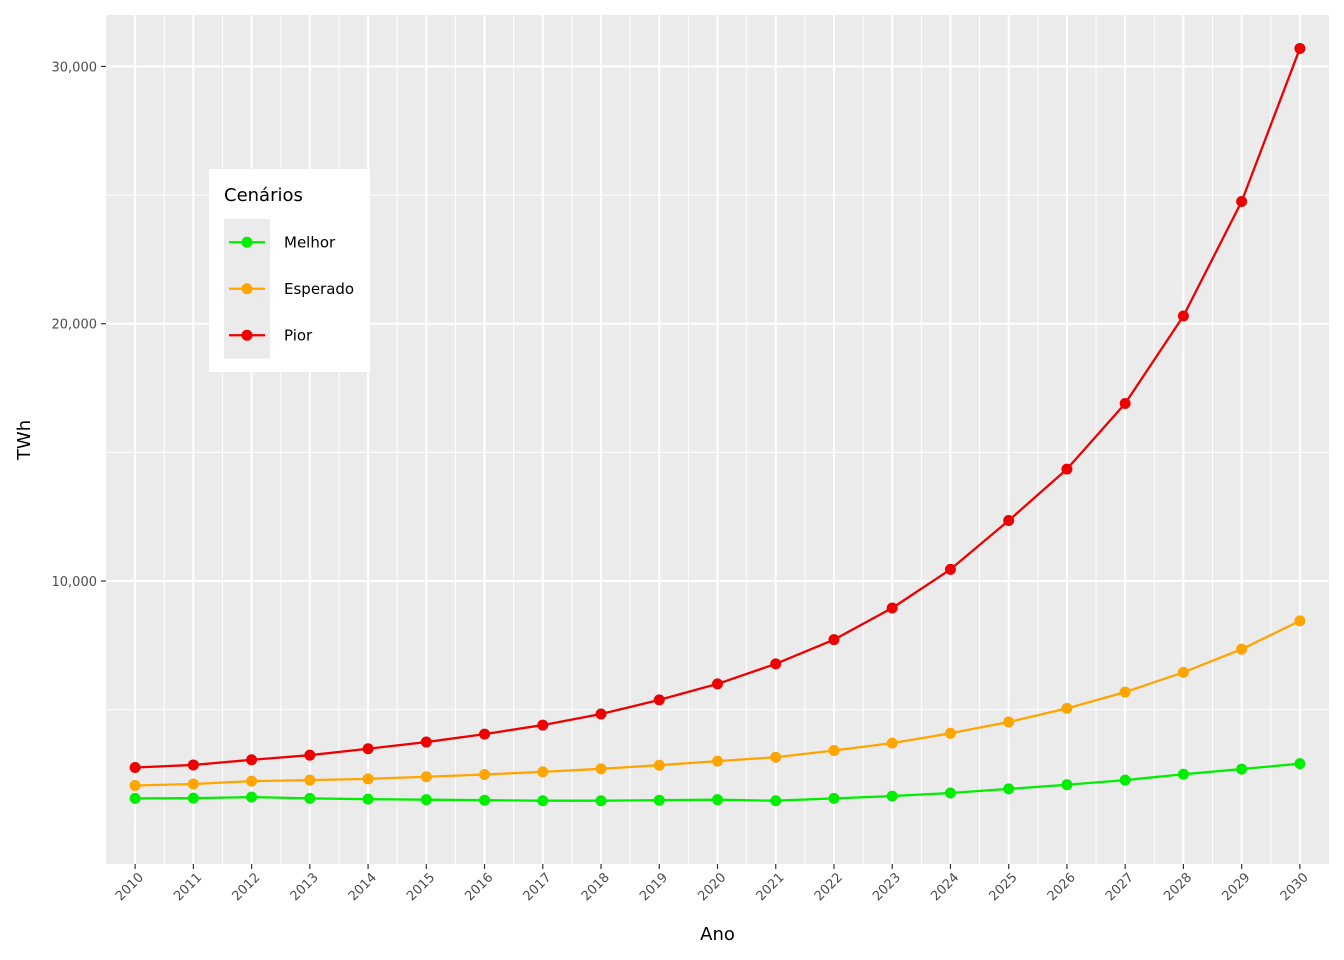 The image size is (1344, 960). Describe the element at coordinates (246, 887) in the screenshot. I see `x-tick-label: 2012` at that location.